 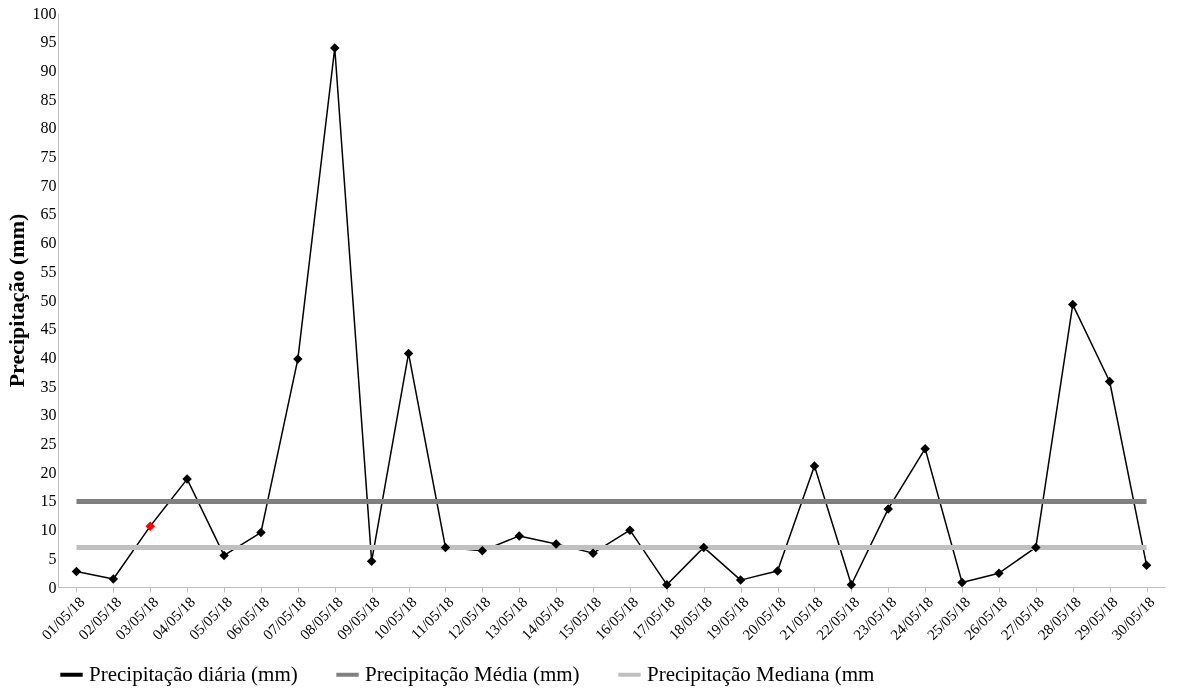 I want to click on y-tick-label: 40, so click(x=48, y=357).